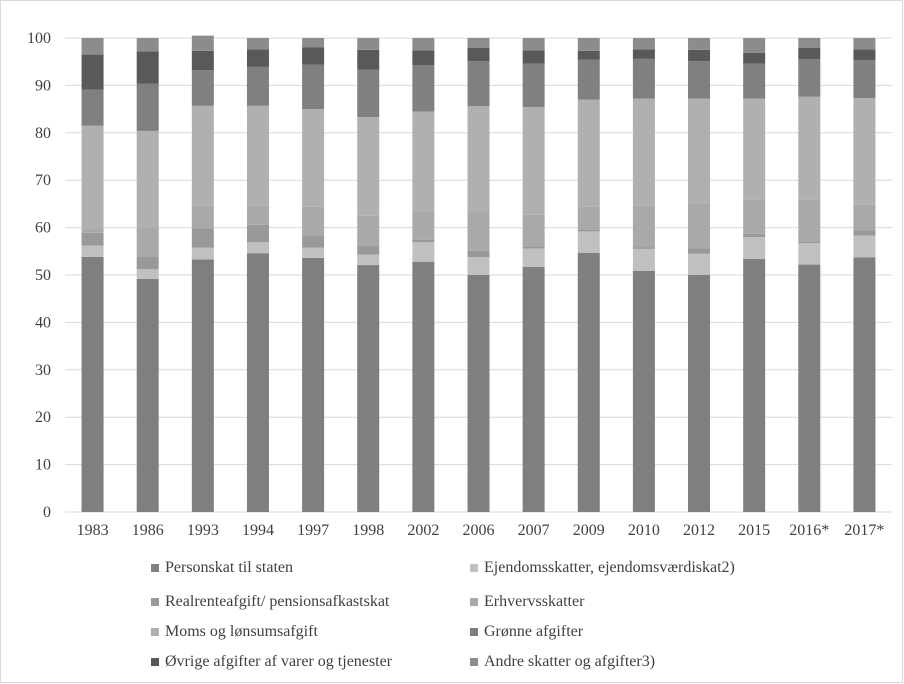 The height and width of the screenshot is (684, 904). I want to click on x-tick-label: 2017*, so click(864, 530).